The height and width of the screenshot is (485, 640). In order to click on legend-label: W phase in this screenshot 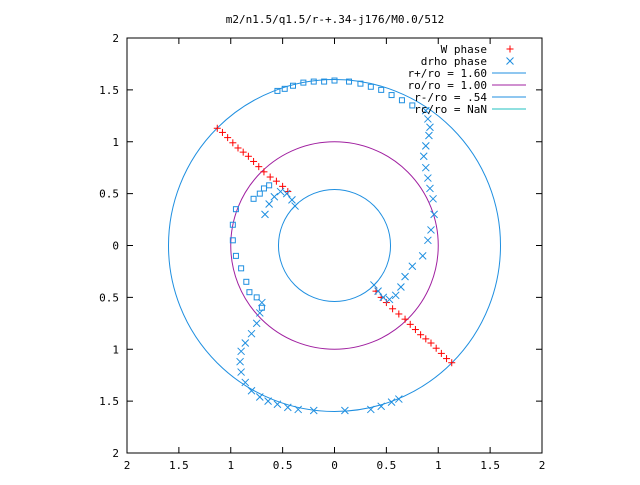, I will do `click(464, 49)`.